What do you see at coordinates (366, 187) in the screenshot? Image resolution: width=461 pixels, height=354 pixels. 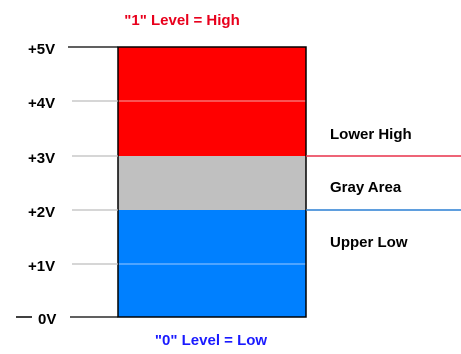 I see `gray-area-label: Gray Area` at bounding box center [366, 187].